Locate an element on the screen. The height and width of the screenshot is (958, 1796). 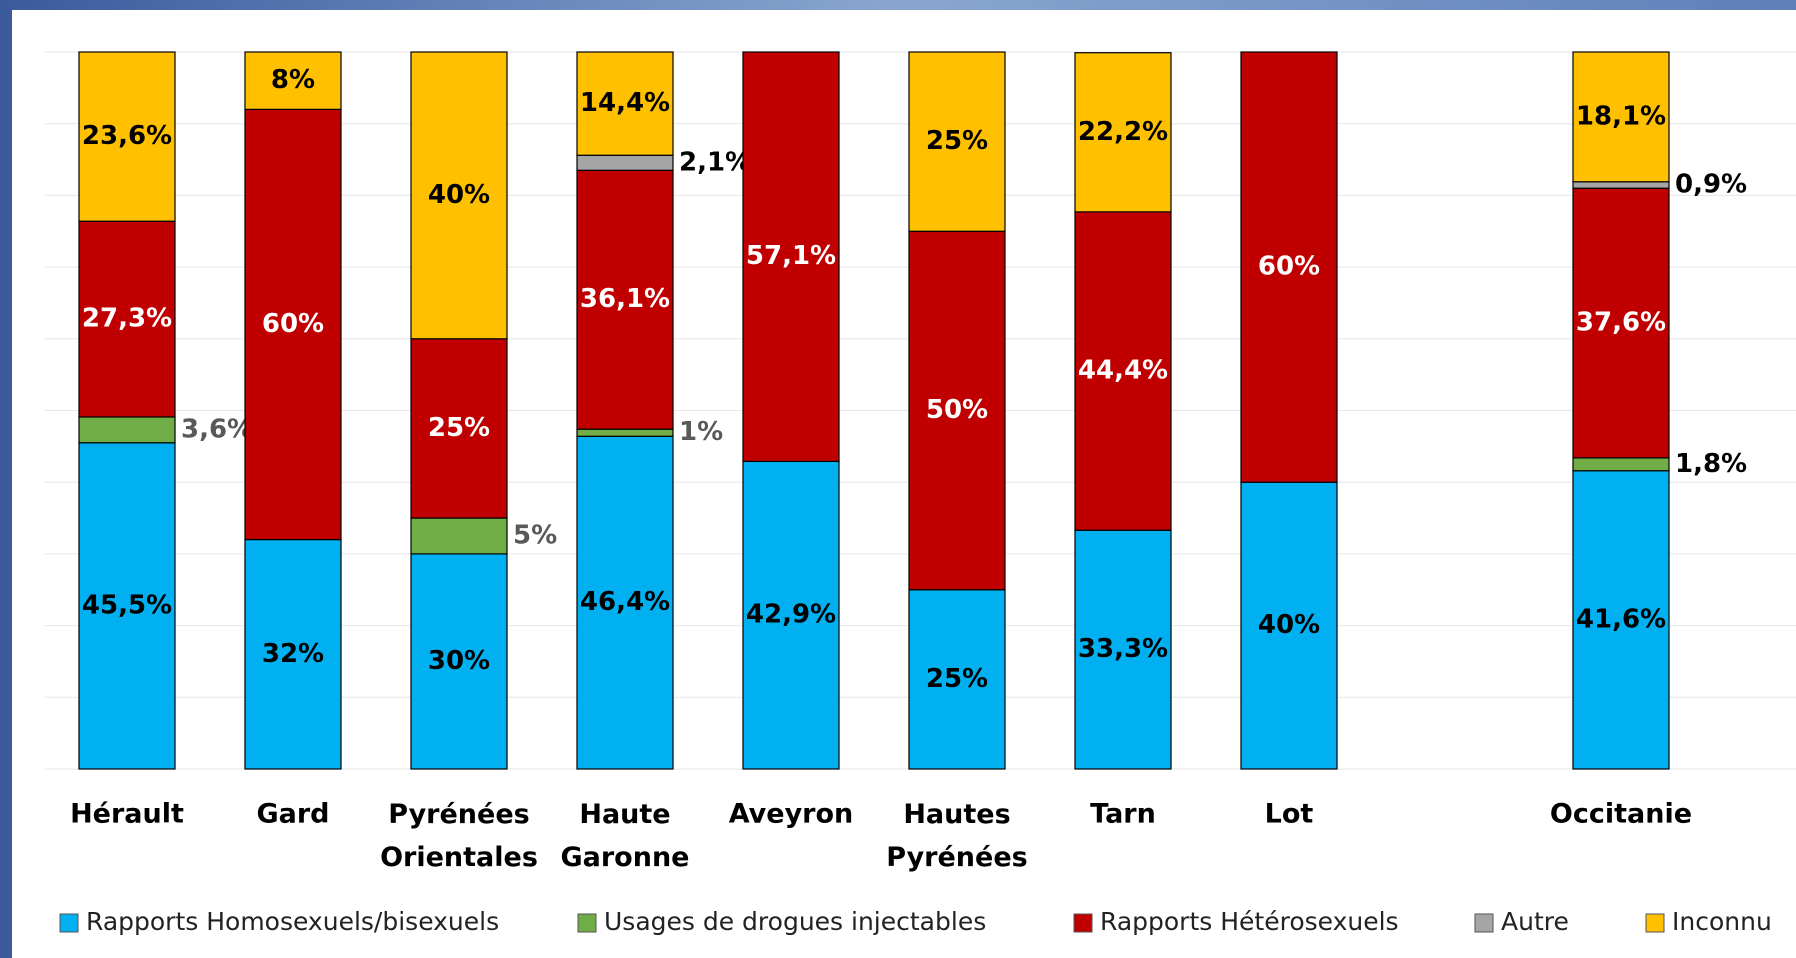
x-tick-label: Aveyron is located at coordinates (791, 814).